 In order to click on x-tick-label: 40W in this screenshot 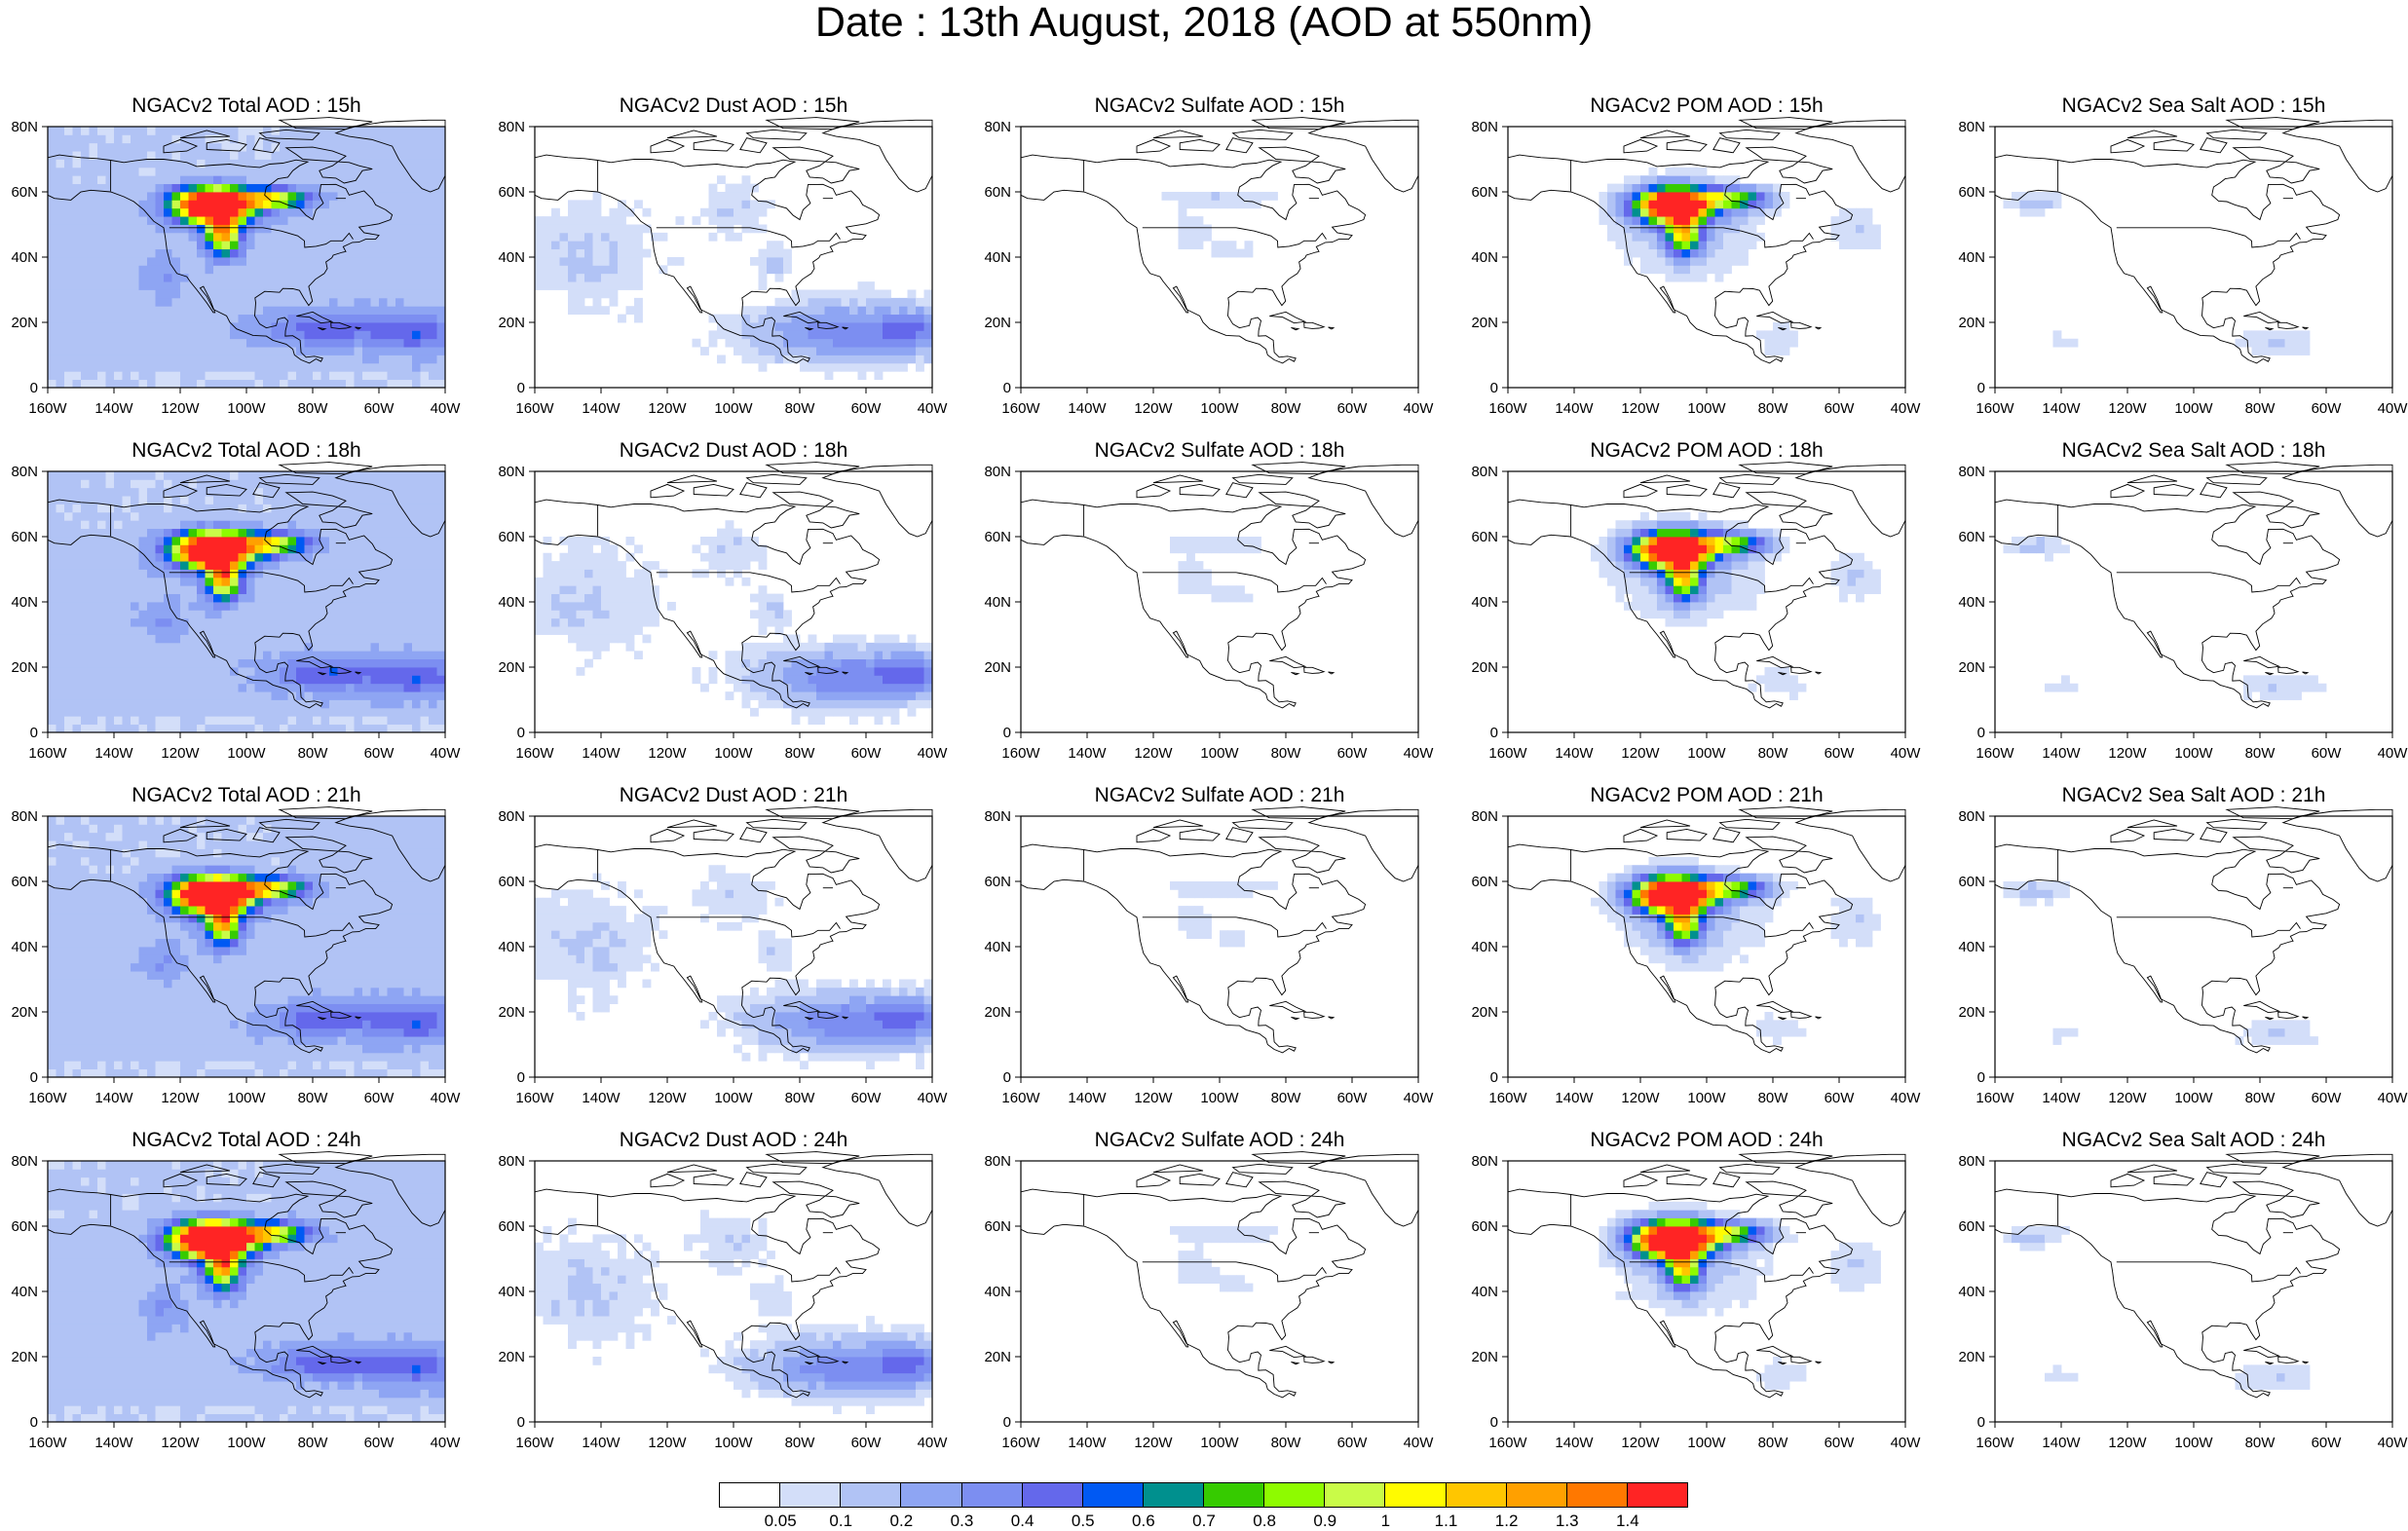, I will do `click(933, 408)`.